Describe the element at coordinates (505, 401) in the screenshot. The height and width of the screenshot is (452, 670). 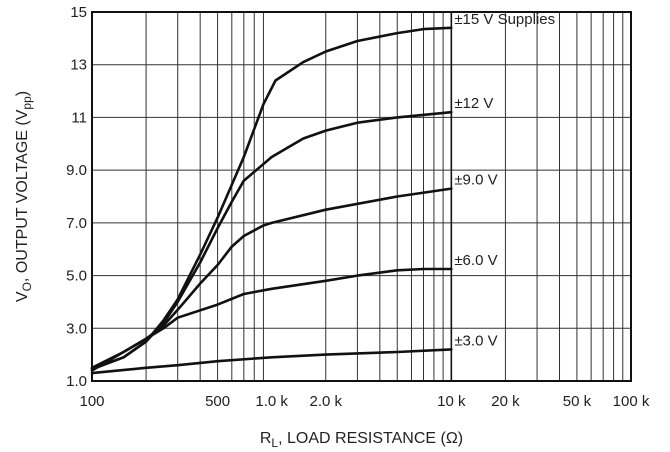
I see `x-tick-label: 20 k` at that location.